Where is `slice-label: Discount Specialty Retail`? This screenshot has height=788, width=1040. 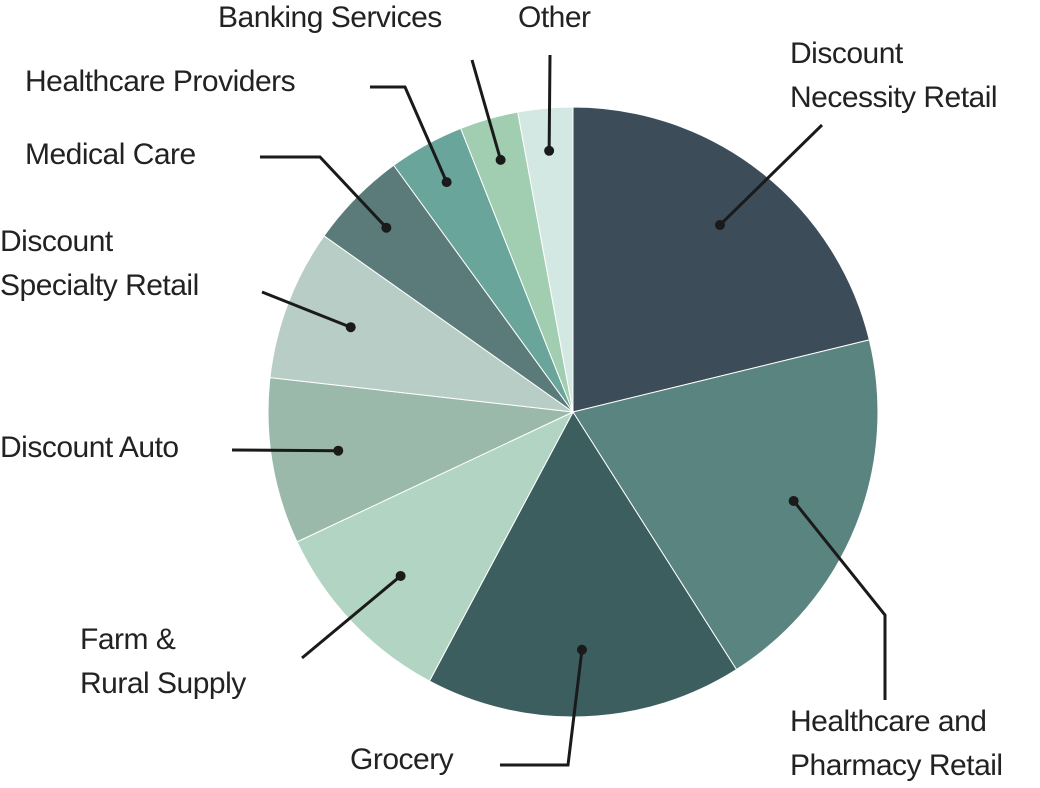 slice-label: Discount Specialty Retail is located at coordinates (99, 263).